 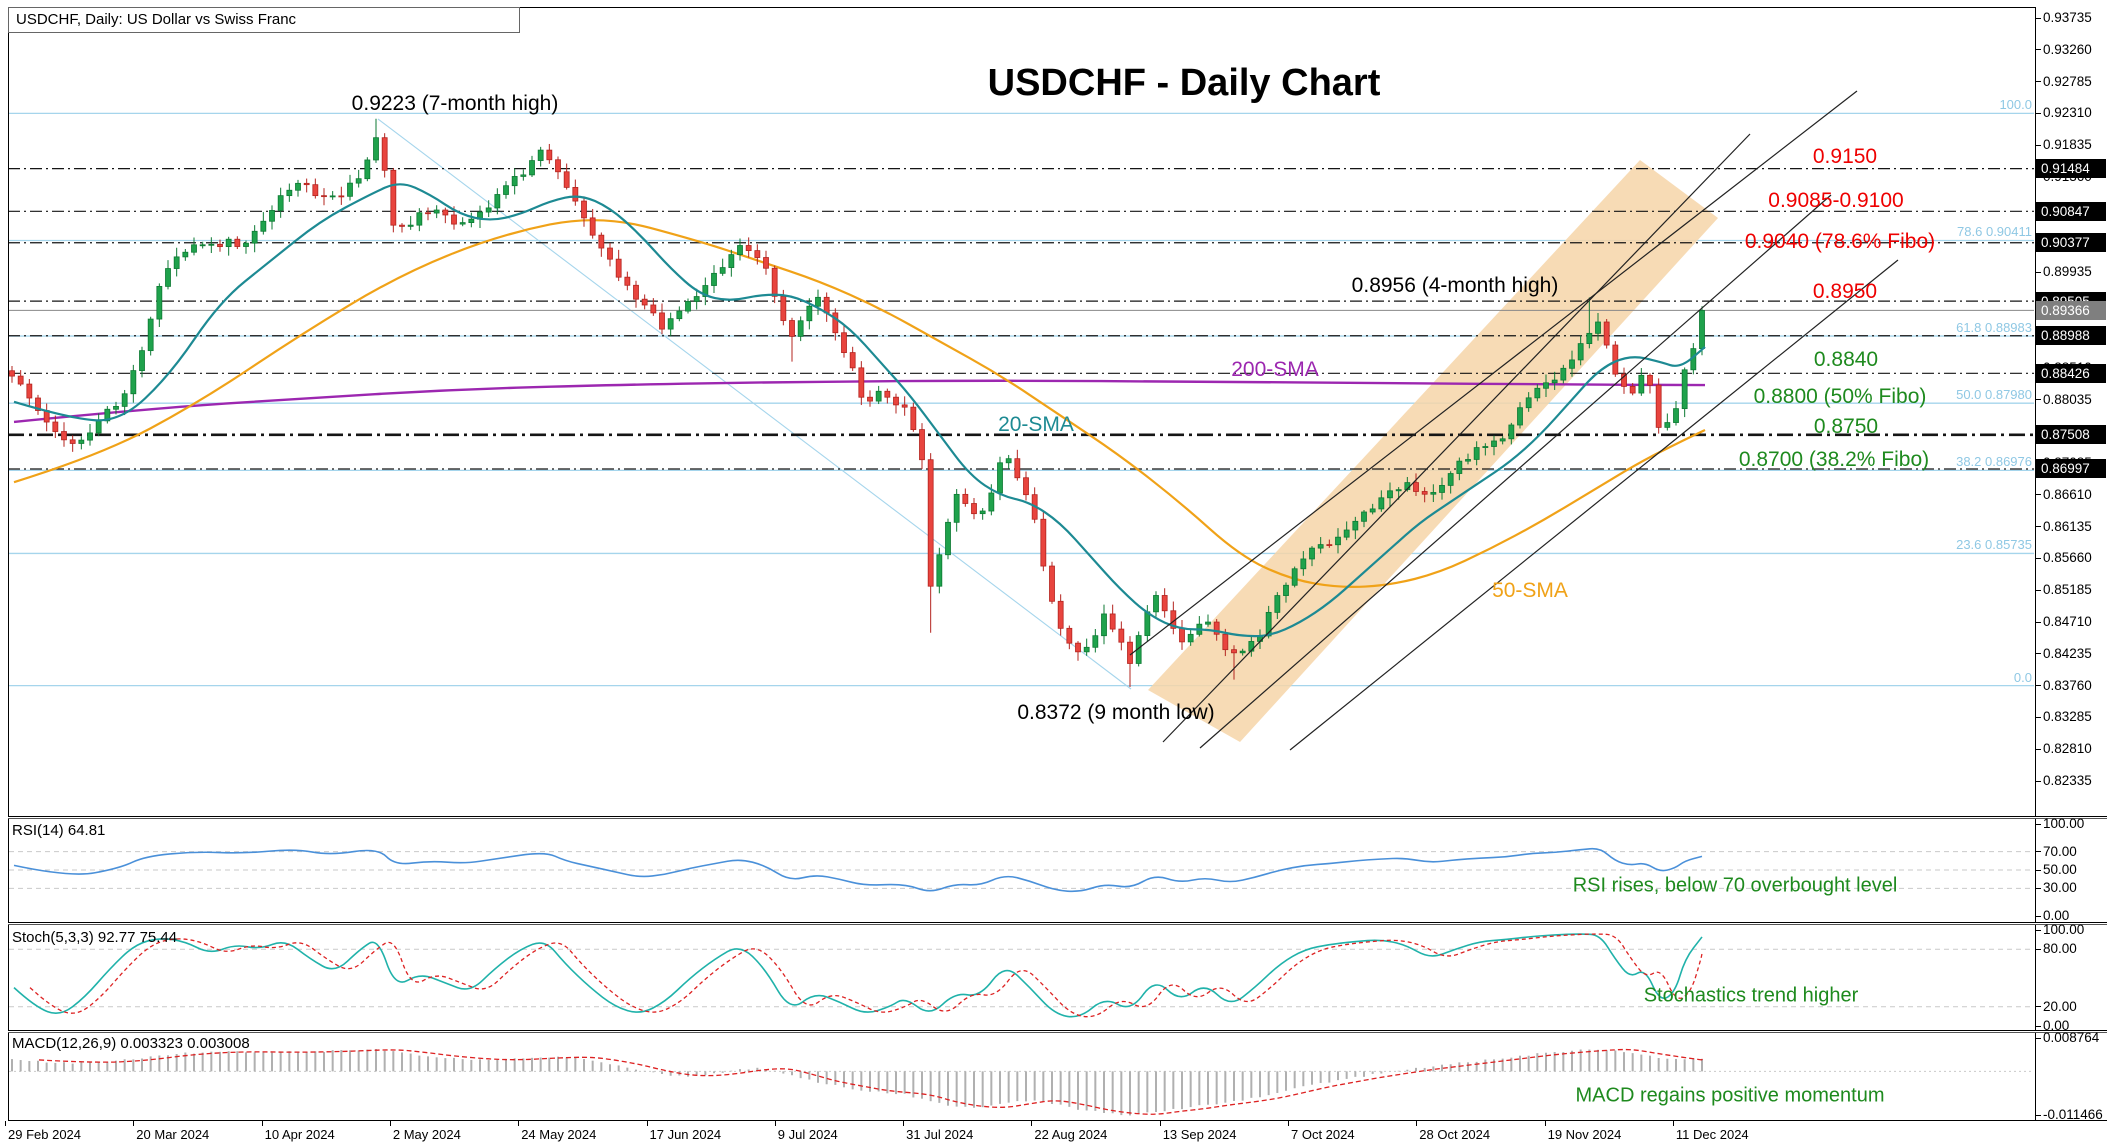 What do you see at coordinates (2067, 622) in the screenshot?
I see `price-axis-label: 0.84710` at bounding box center [2067, 622].